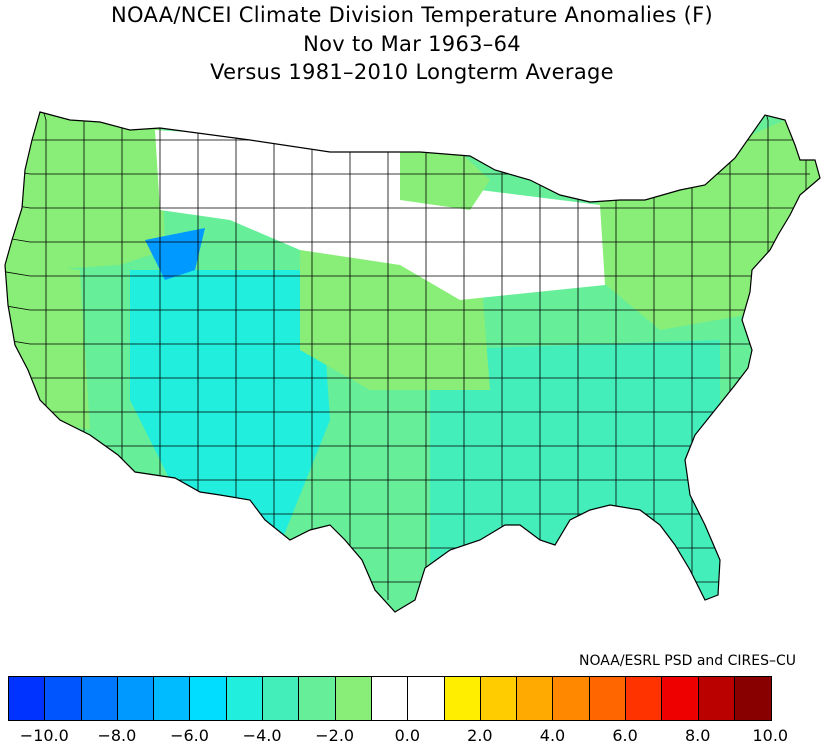 Image resolution: width=824 pixels, height=745 pixels. What do you see at coordinates (552, 735) in the screenshot?
I see `legend-tick-label: 4.0` at bounding box center [552, 735].